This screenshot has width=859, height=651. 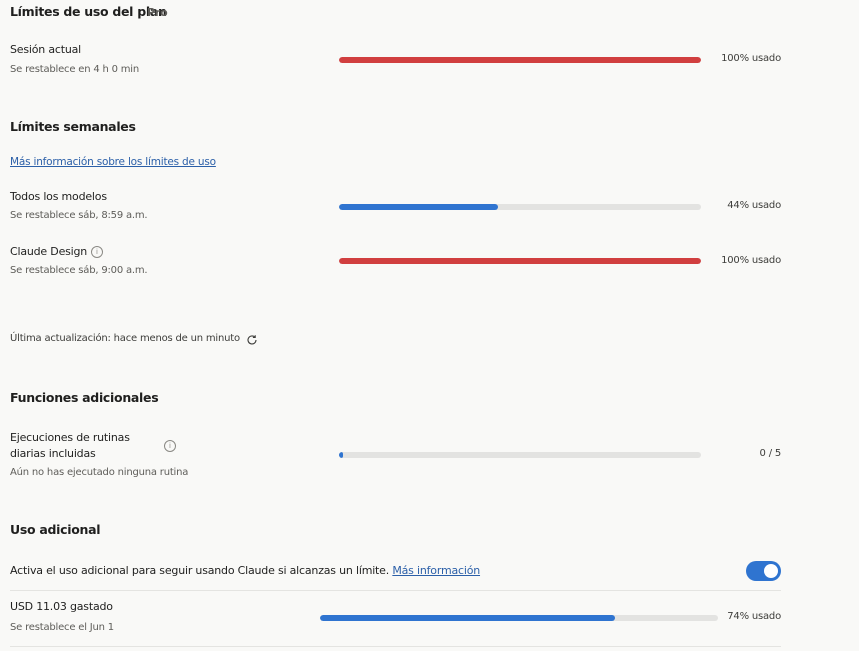 I want to click on refresh-icon, so click(x=252, y=340).